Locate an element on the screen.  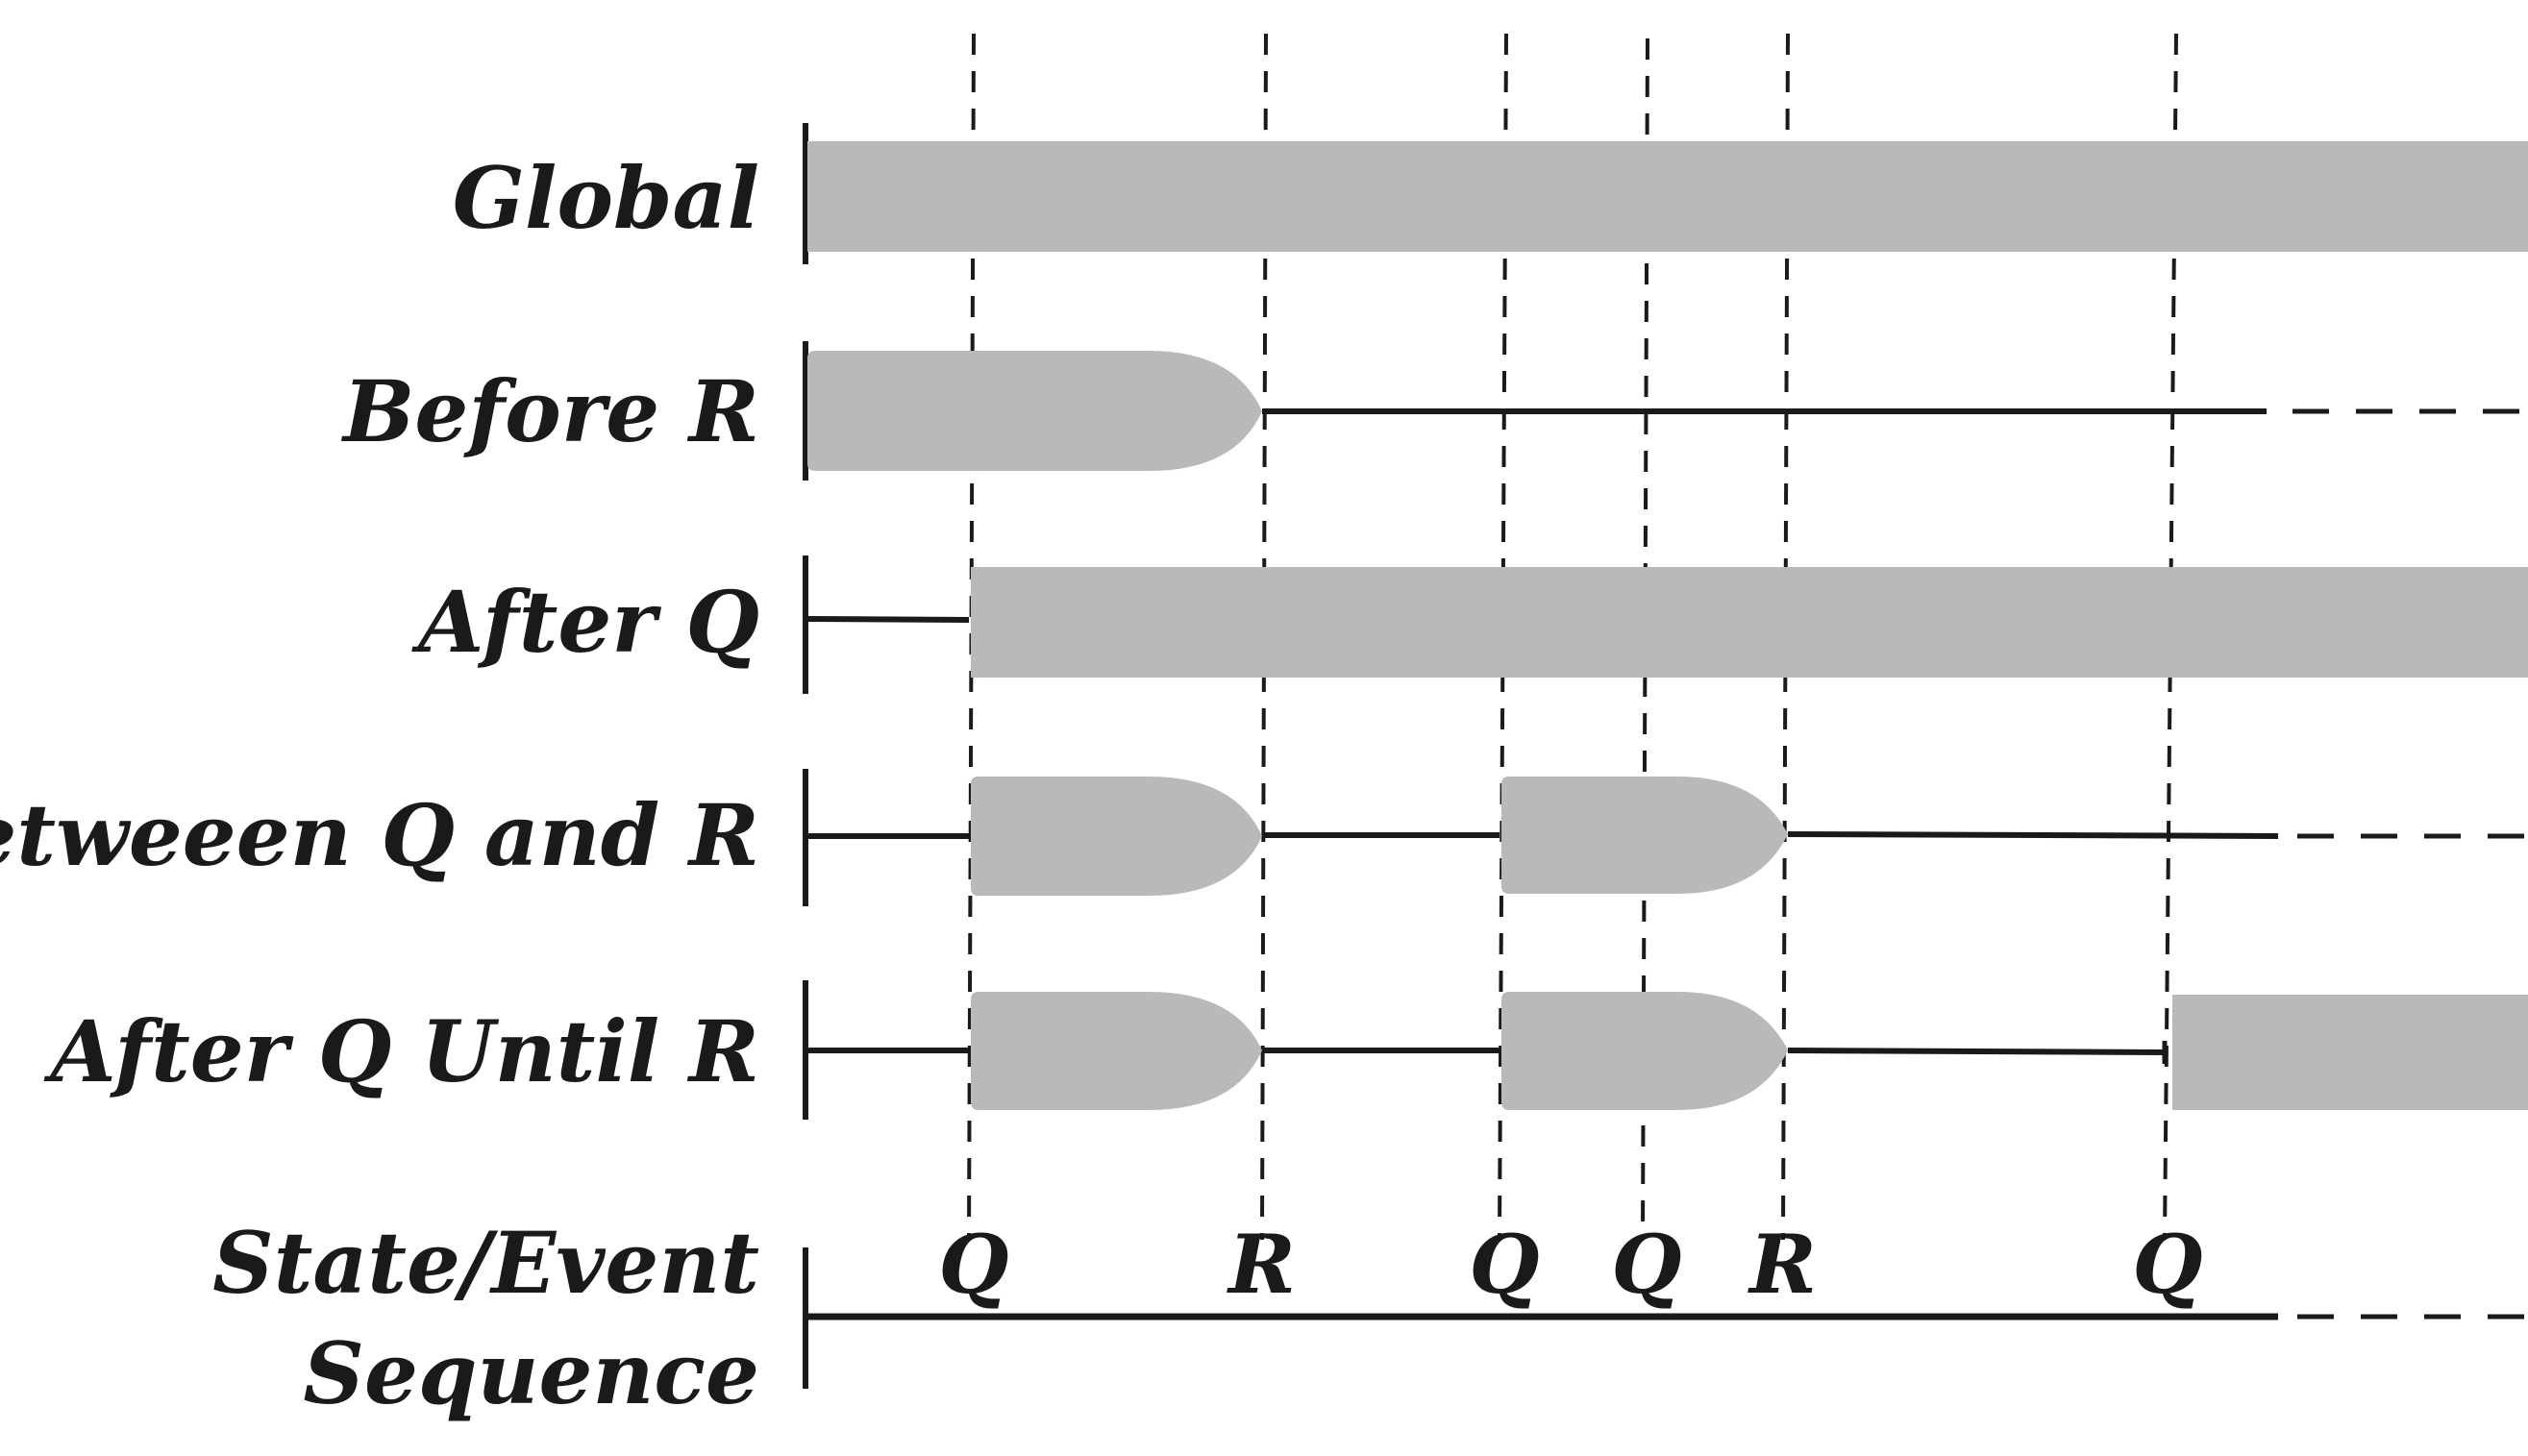
label-before-r: Before R is located at coordinates (550, 411).